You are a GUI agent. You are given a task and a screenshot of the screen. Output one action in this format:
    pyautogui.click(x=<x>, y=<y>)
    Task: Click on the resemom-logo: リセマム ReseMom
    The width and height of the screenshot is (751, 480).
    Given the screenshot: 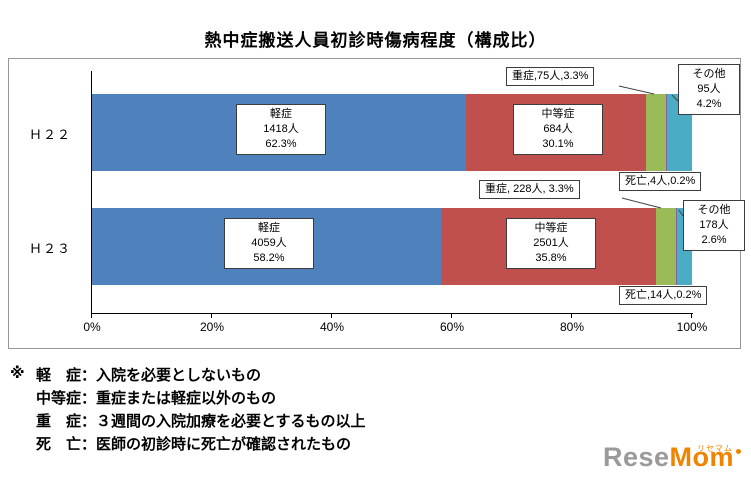 What is the action you would take?
    pyautogui.click(x=672, y=453)
    